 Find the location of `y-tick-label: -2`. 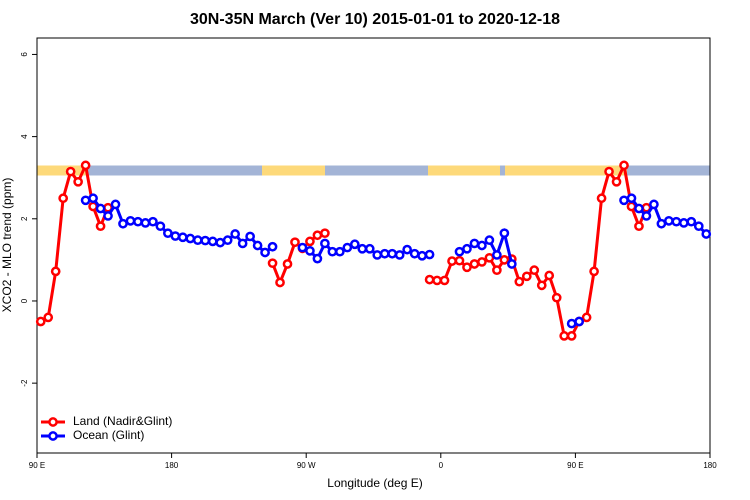

y-tick-label: -2 is located at coordinates (24, 383).